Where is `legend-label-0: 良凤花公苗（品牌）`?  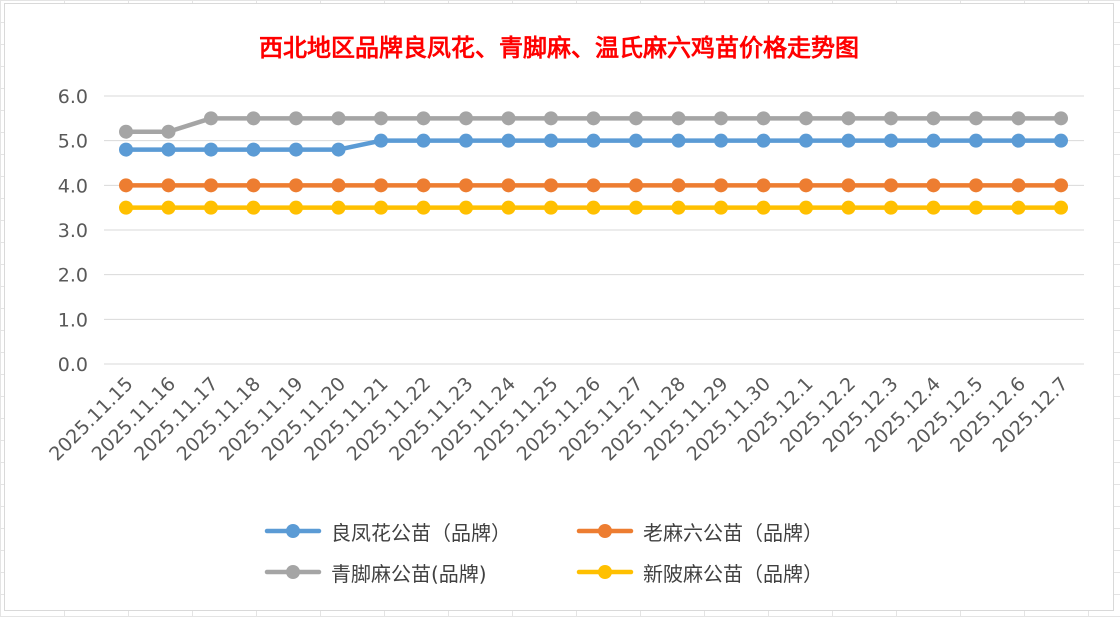 legend-label-0: 良凤花公苗（品牌） is located at coordinates (421, 532).